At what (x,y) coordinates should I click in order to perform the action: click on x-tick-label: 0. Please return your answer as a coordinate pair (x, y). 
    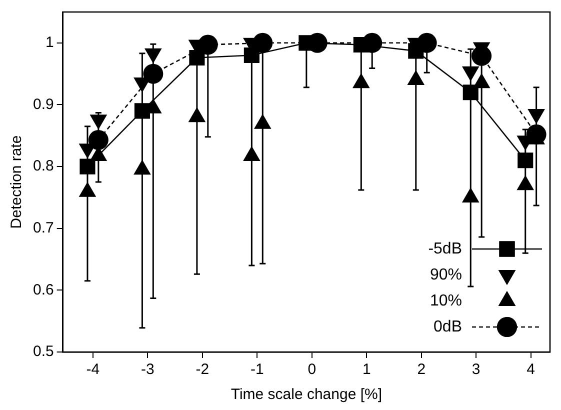
    Looking at the image, I should click on (312, 369).